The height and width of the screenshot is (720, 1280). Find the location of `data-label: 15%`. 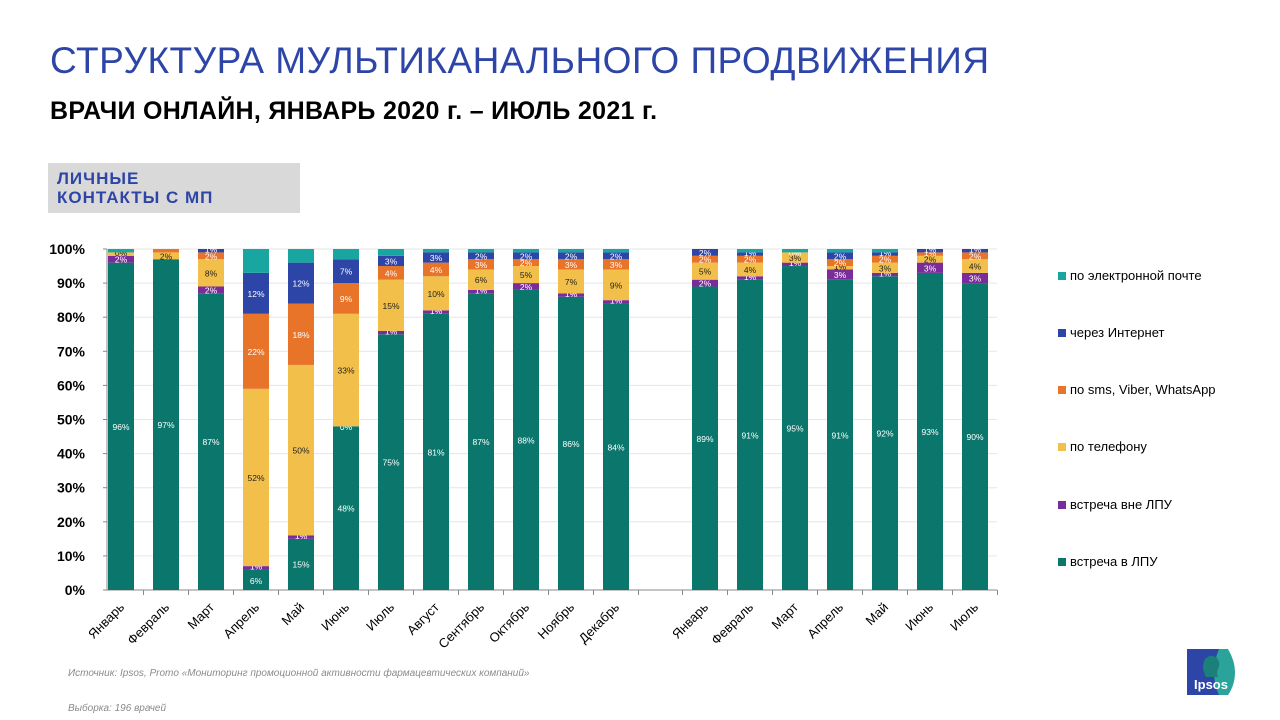

data-label: 15% is located at coordinates (300, 564).